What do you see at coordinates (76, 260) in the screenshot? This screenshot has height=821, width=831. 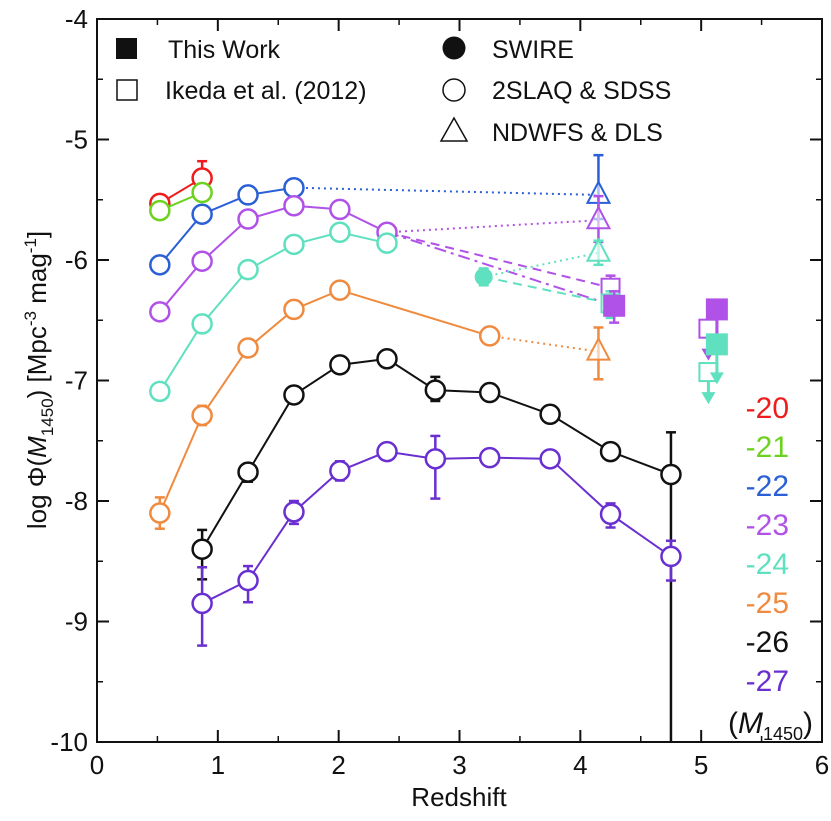 I see `y-tick-label: -6` at bounding box center [76, 260].